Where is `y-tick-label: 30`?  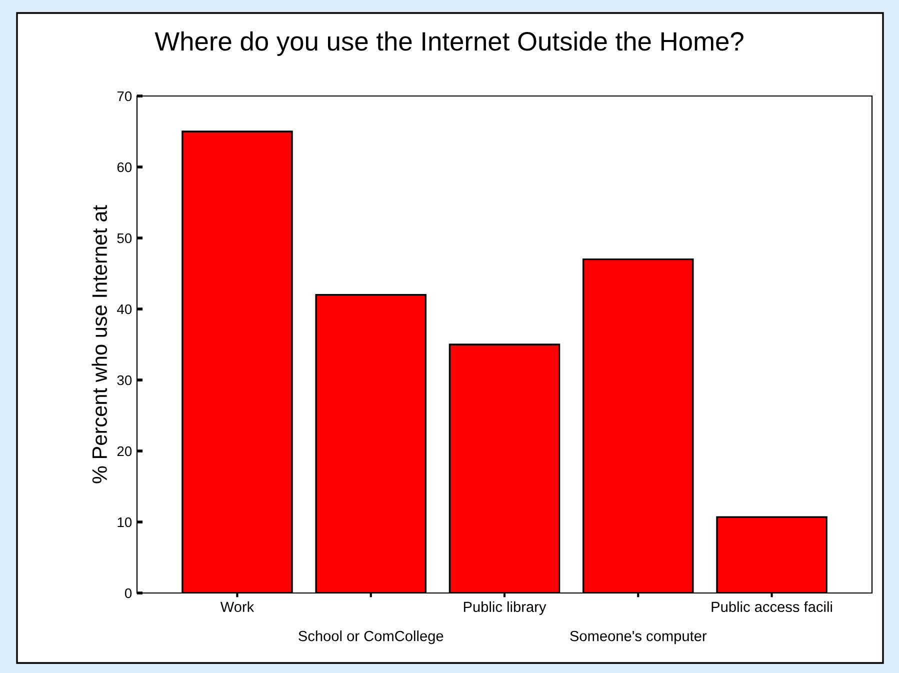
y-tick-label: 30 is located at coordinates (124, 380).